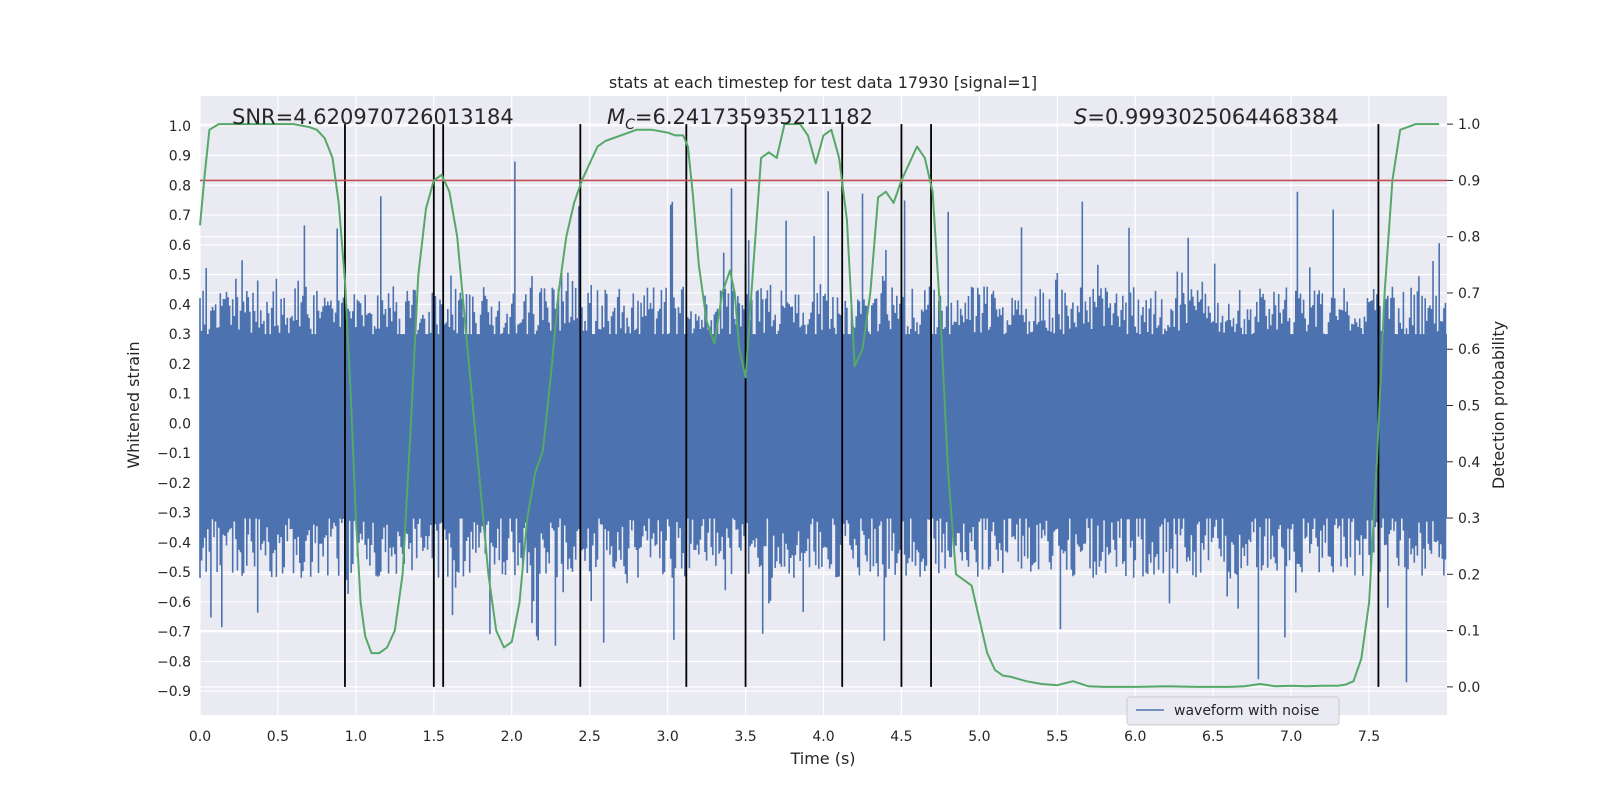 Image resolution: width=1600 pixels, height=800 pixels. I want to click on legend-box, so click(1233, 711).